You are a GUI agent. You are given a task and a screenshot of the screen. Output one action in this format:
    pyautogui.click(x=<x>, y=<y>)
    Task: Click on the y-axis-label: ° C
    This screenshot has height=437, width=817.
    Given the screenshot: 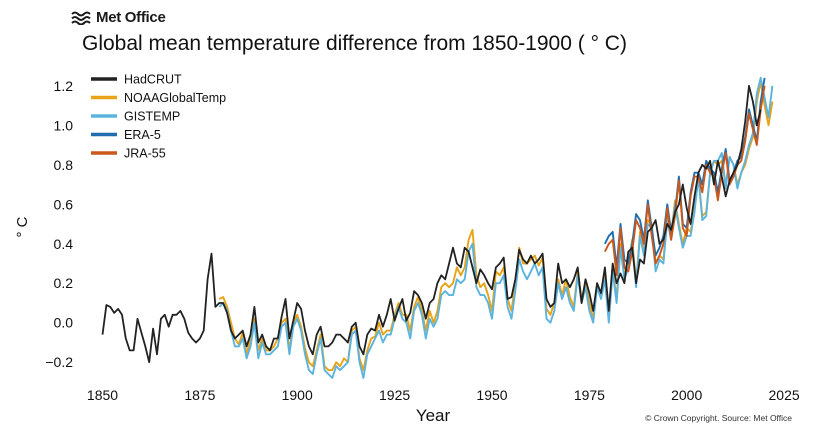 What is the action you would take?
    pyautogui.click(x=22, y=226)
    